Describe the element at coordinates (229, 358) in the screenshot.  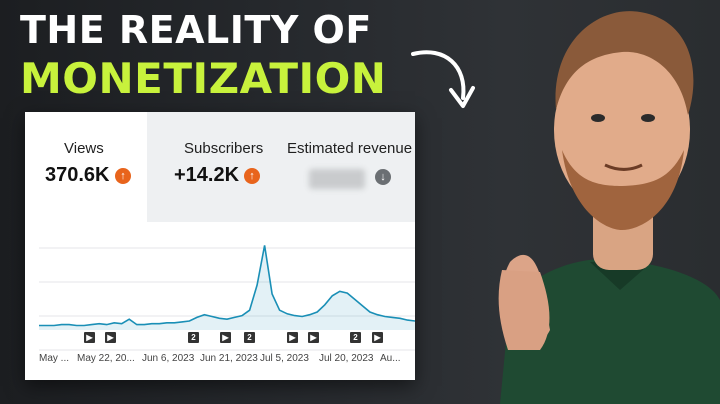
I see `x-tick-label: Jun 21, 2023` at that location.